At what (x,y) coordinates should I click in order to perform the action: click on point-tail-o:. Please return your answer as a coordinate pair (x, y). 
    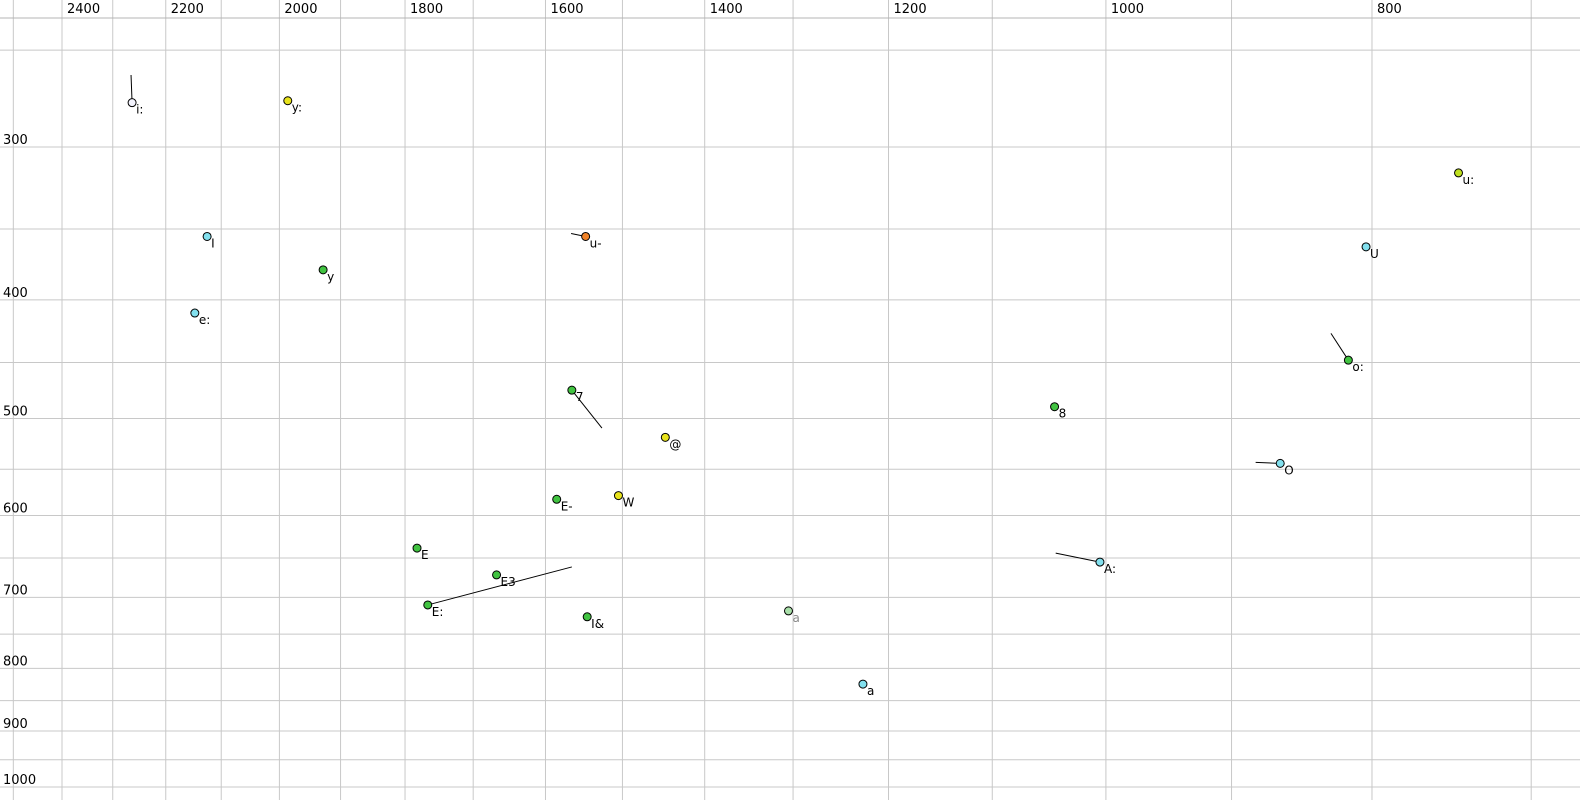
    Looking at the image, I should click on (1339, 347).